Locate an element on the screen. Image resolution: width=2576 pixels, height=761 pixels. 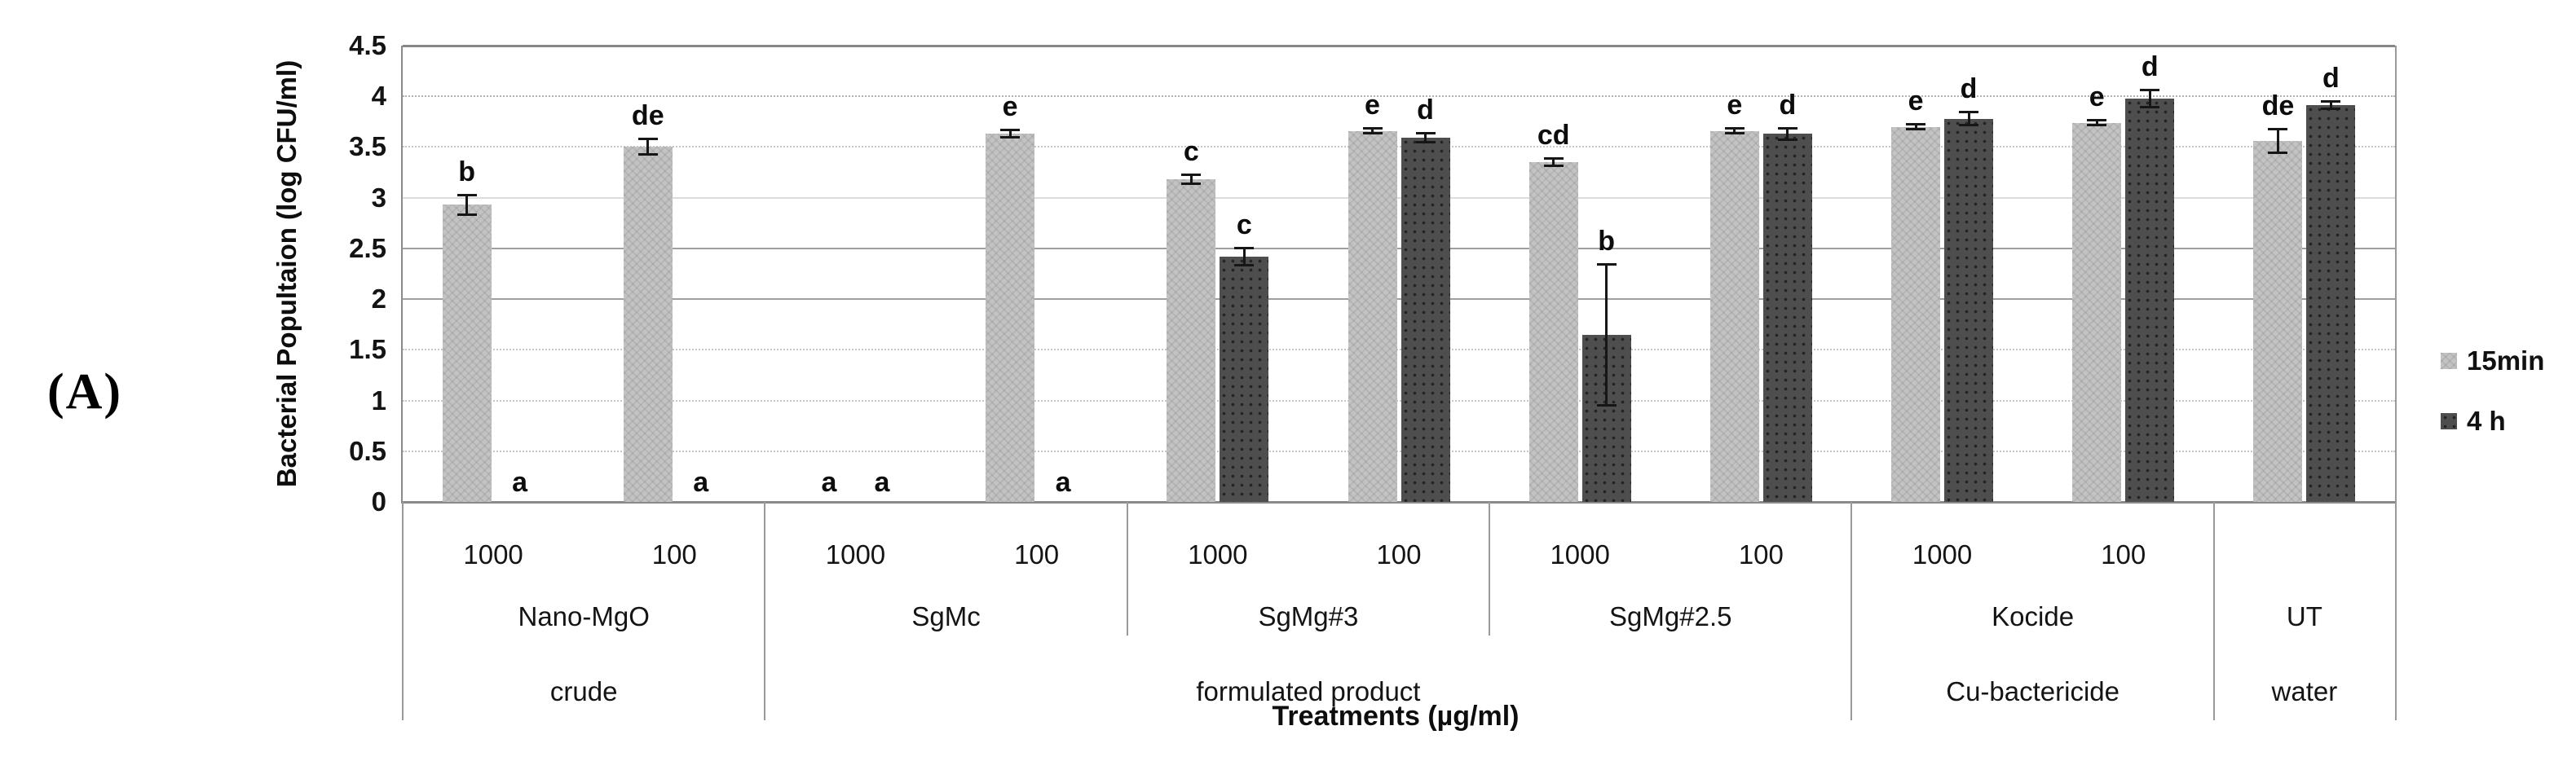
legend-swatch-4h-icon is located at coordinates (2449, 421).